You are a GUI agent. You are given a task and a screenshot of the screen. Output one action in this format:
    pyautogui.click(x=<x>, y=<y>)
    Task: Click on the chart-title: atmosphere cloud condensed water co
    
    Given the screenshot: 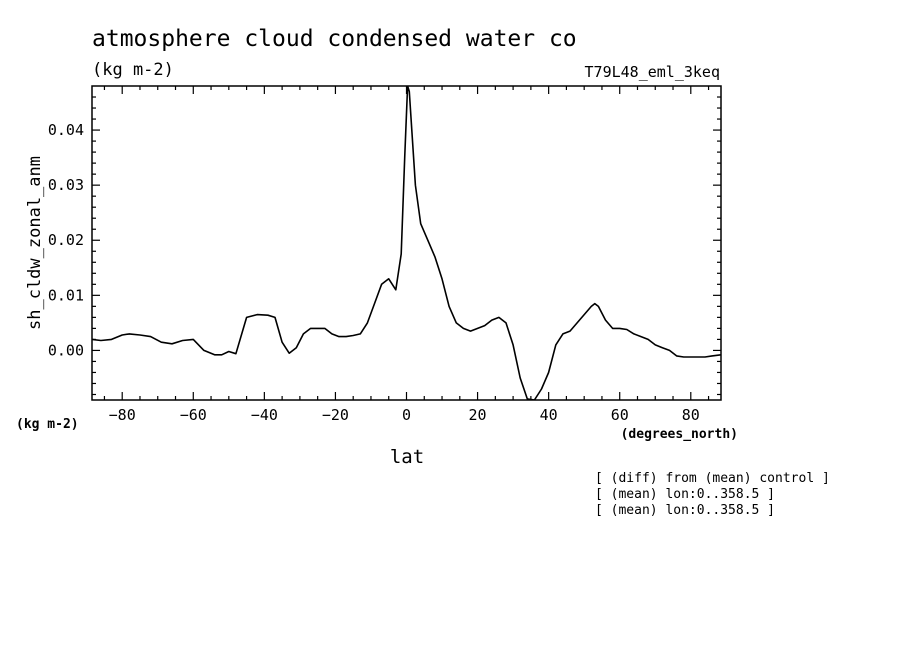 What is the action you would take?
    pyautogui.click(x=334, y=39)
    